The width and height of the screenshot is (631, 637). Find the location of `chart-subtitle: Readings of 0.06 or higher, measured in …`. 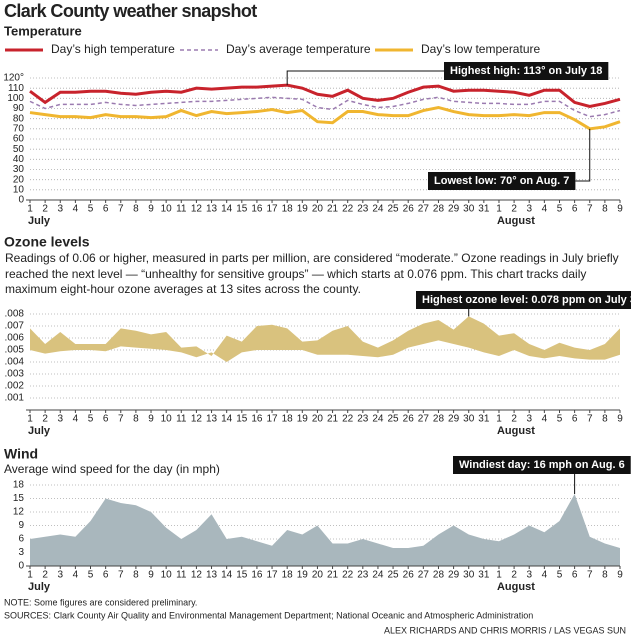

chart-subtitle: Readings of 0.06 or higher, measured in … is located at coordinates (312, 273).